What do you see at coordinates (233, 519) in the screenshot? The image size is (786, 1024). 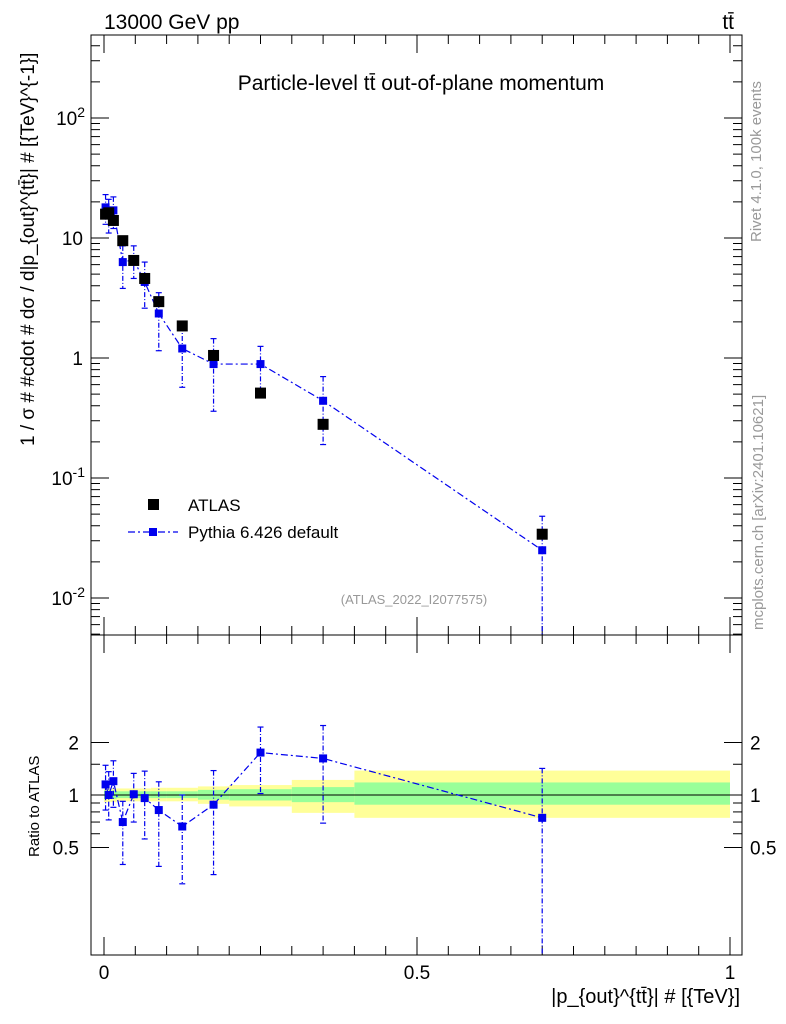 I see `legend: ATLAS Pythia 6.426 default` at bounding box center [233, 519].